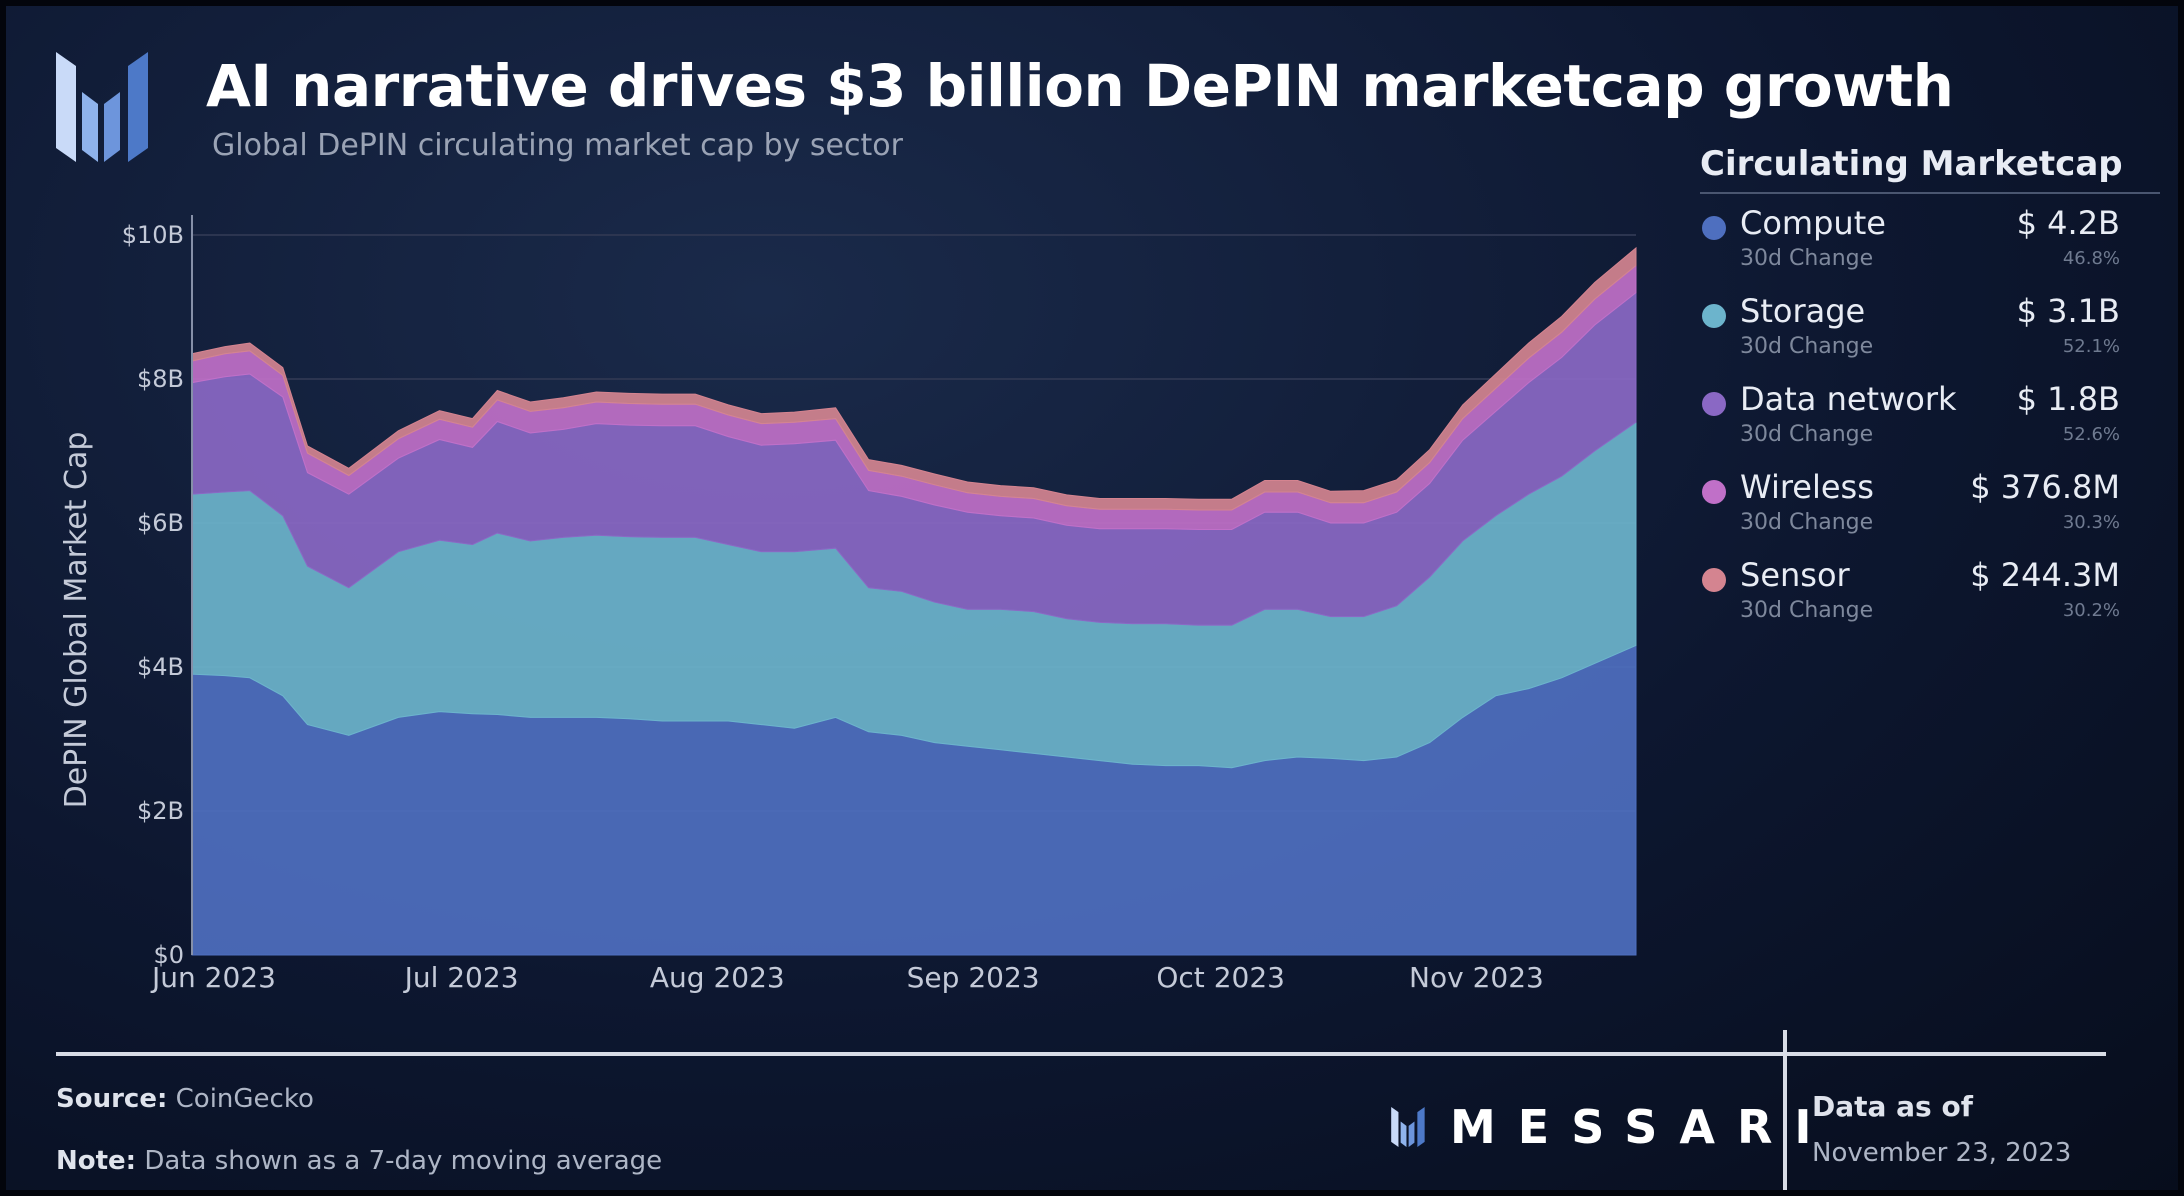 The height and width of the screenshot is (1196, 2184). Describe the element at coordinates (1803, 311) in the screenshot. I see `legend-name: Storage` at that location.